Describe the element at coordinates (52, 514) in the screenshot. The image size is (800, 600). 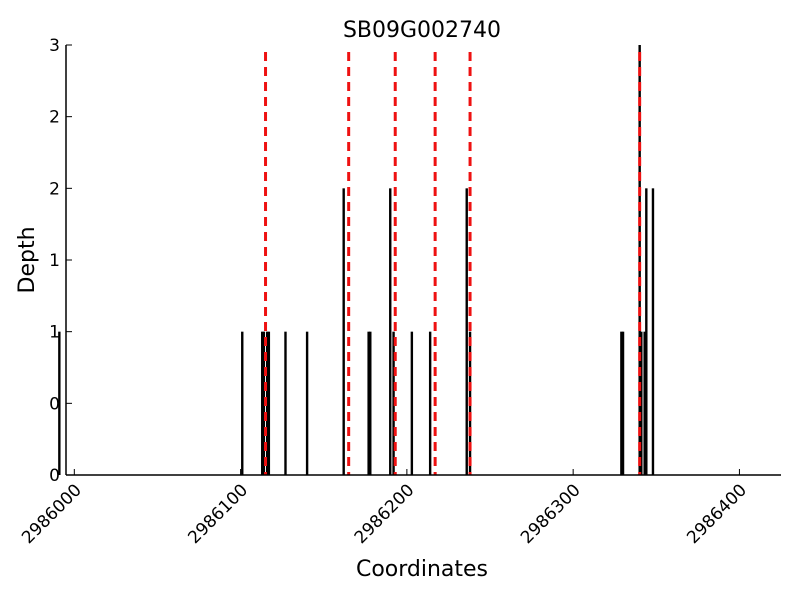
I see `x-tick-label: 2986000` at that location.